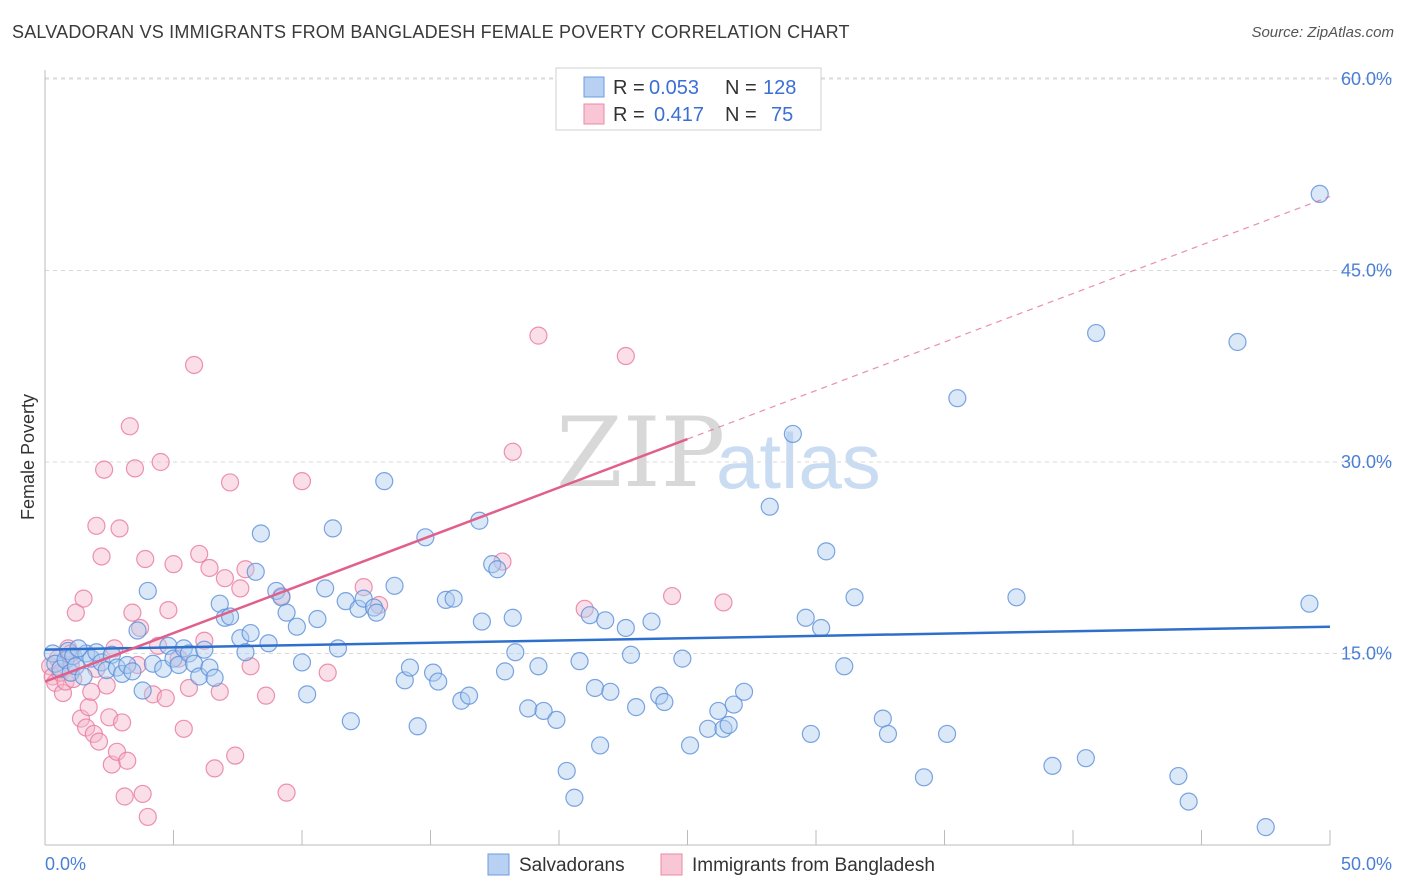 Image resolution: width=1406 pixels, height=892 pixels. What do you see at coordinates (674, 88) in the screenshot?
I see `legend-r-value-1: 0.053` at bounding box center [674, 88].